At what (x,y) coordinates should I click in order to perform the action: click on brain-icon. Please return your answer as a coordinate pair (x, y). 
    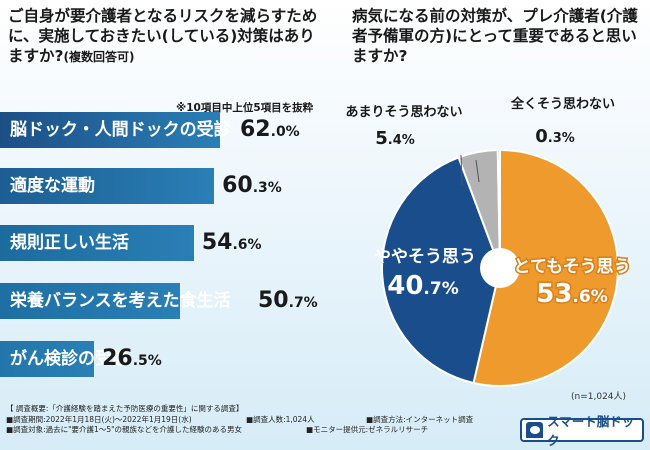
    Looking at the image, I should click on (535, 430).